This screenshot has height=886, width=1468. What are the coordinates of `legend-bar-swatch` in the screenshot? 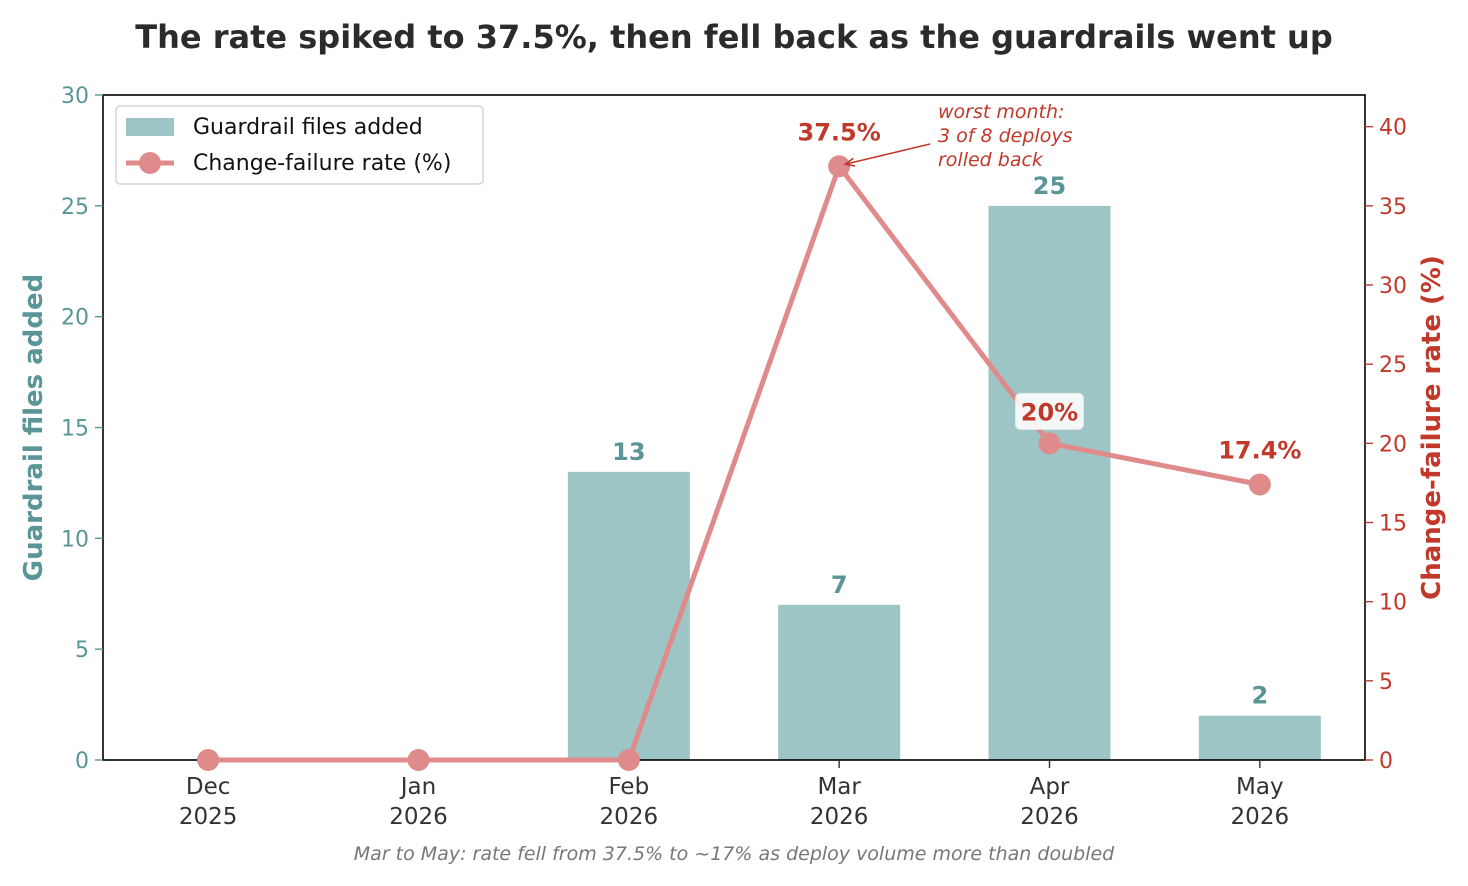 It's located at (150, 127).